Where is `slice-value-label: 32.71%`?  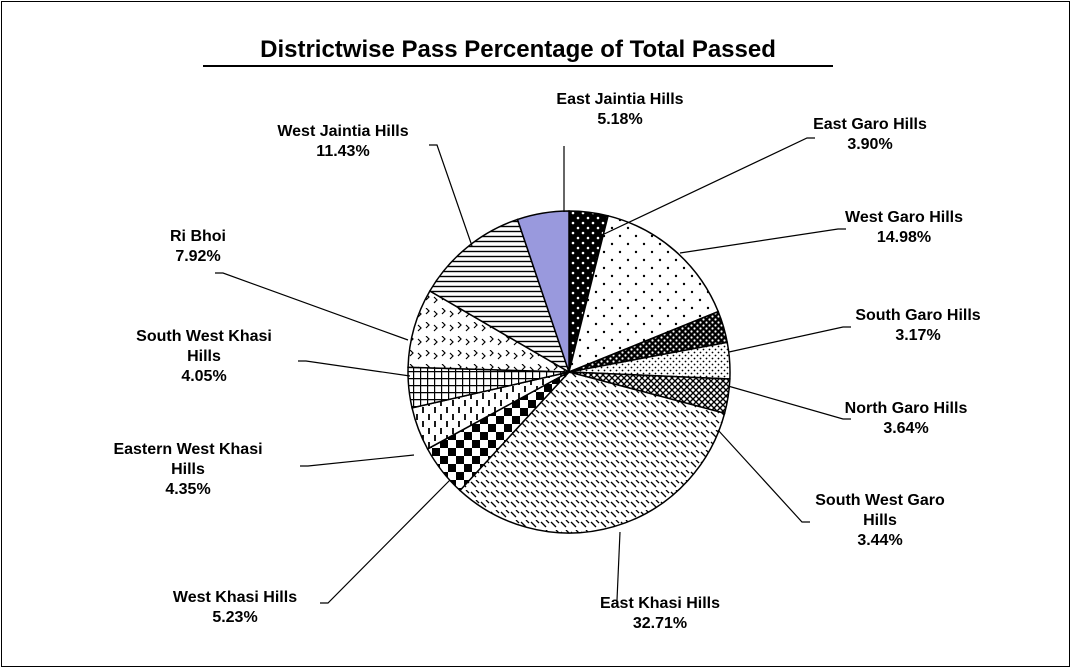 slice-value-label: 32.71% is located at coordinates (660, 623).